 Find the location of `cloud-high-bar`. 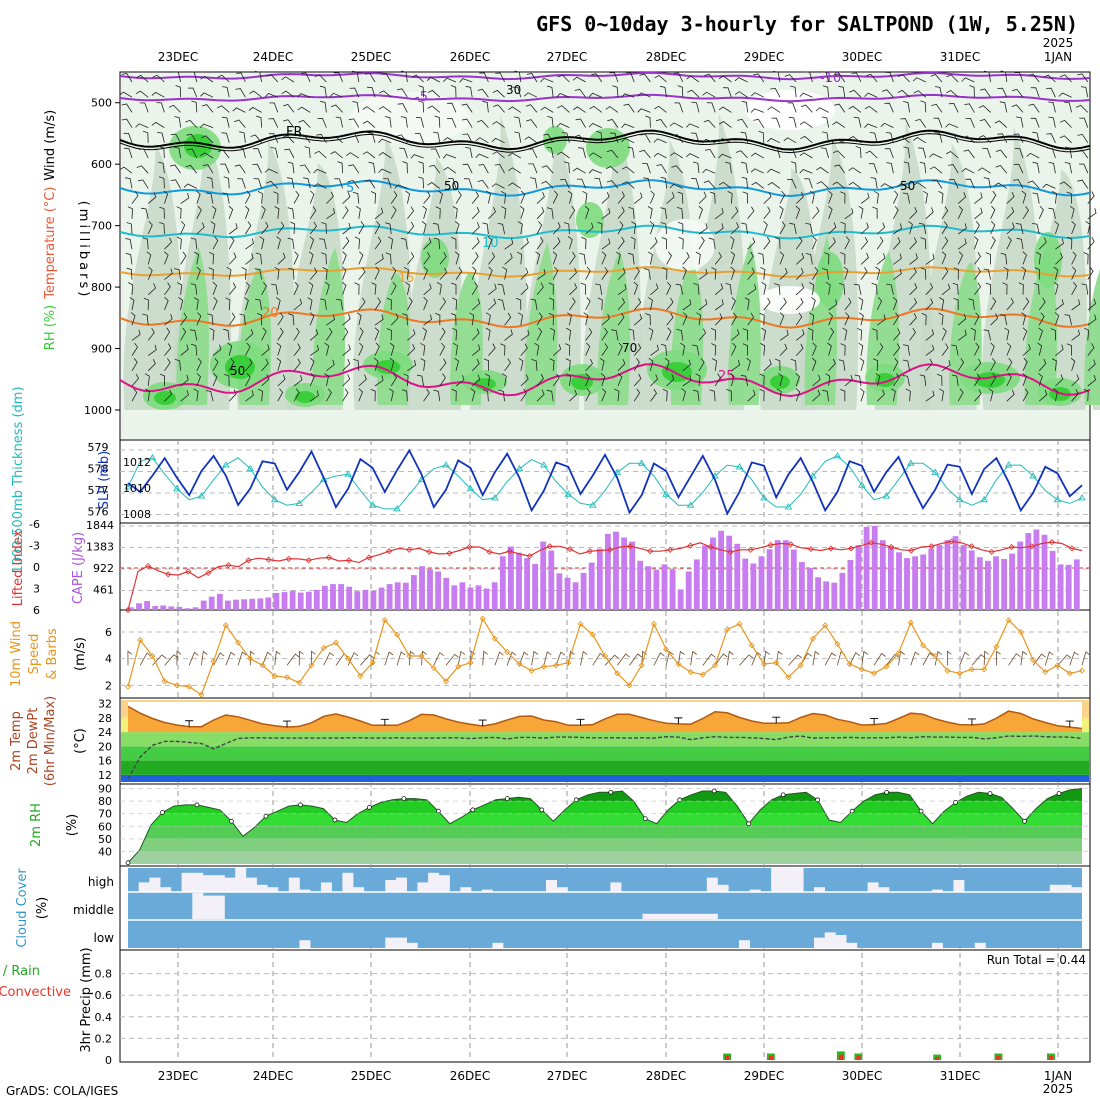

cloud-high-bar is located at coordinates (723, 888).